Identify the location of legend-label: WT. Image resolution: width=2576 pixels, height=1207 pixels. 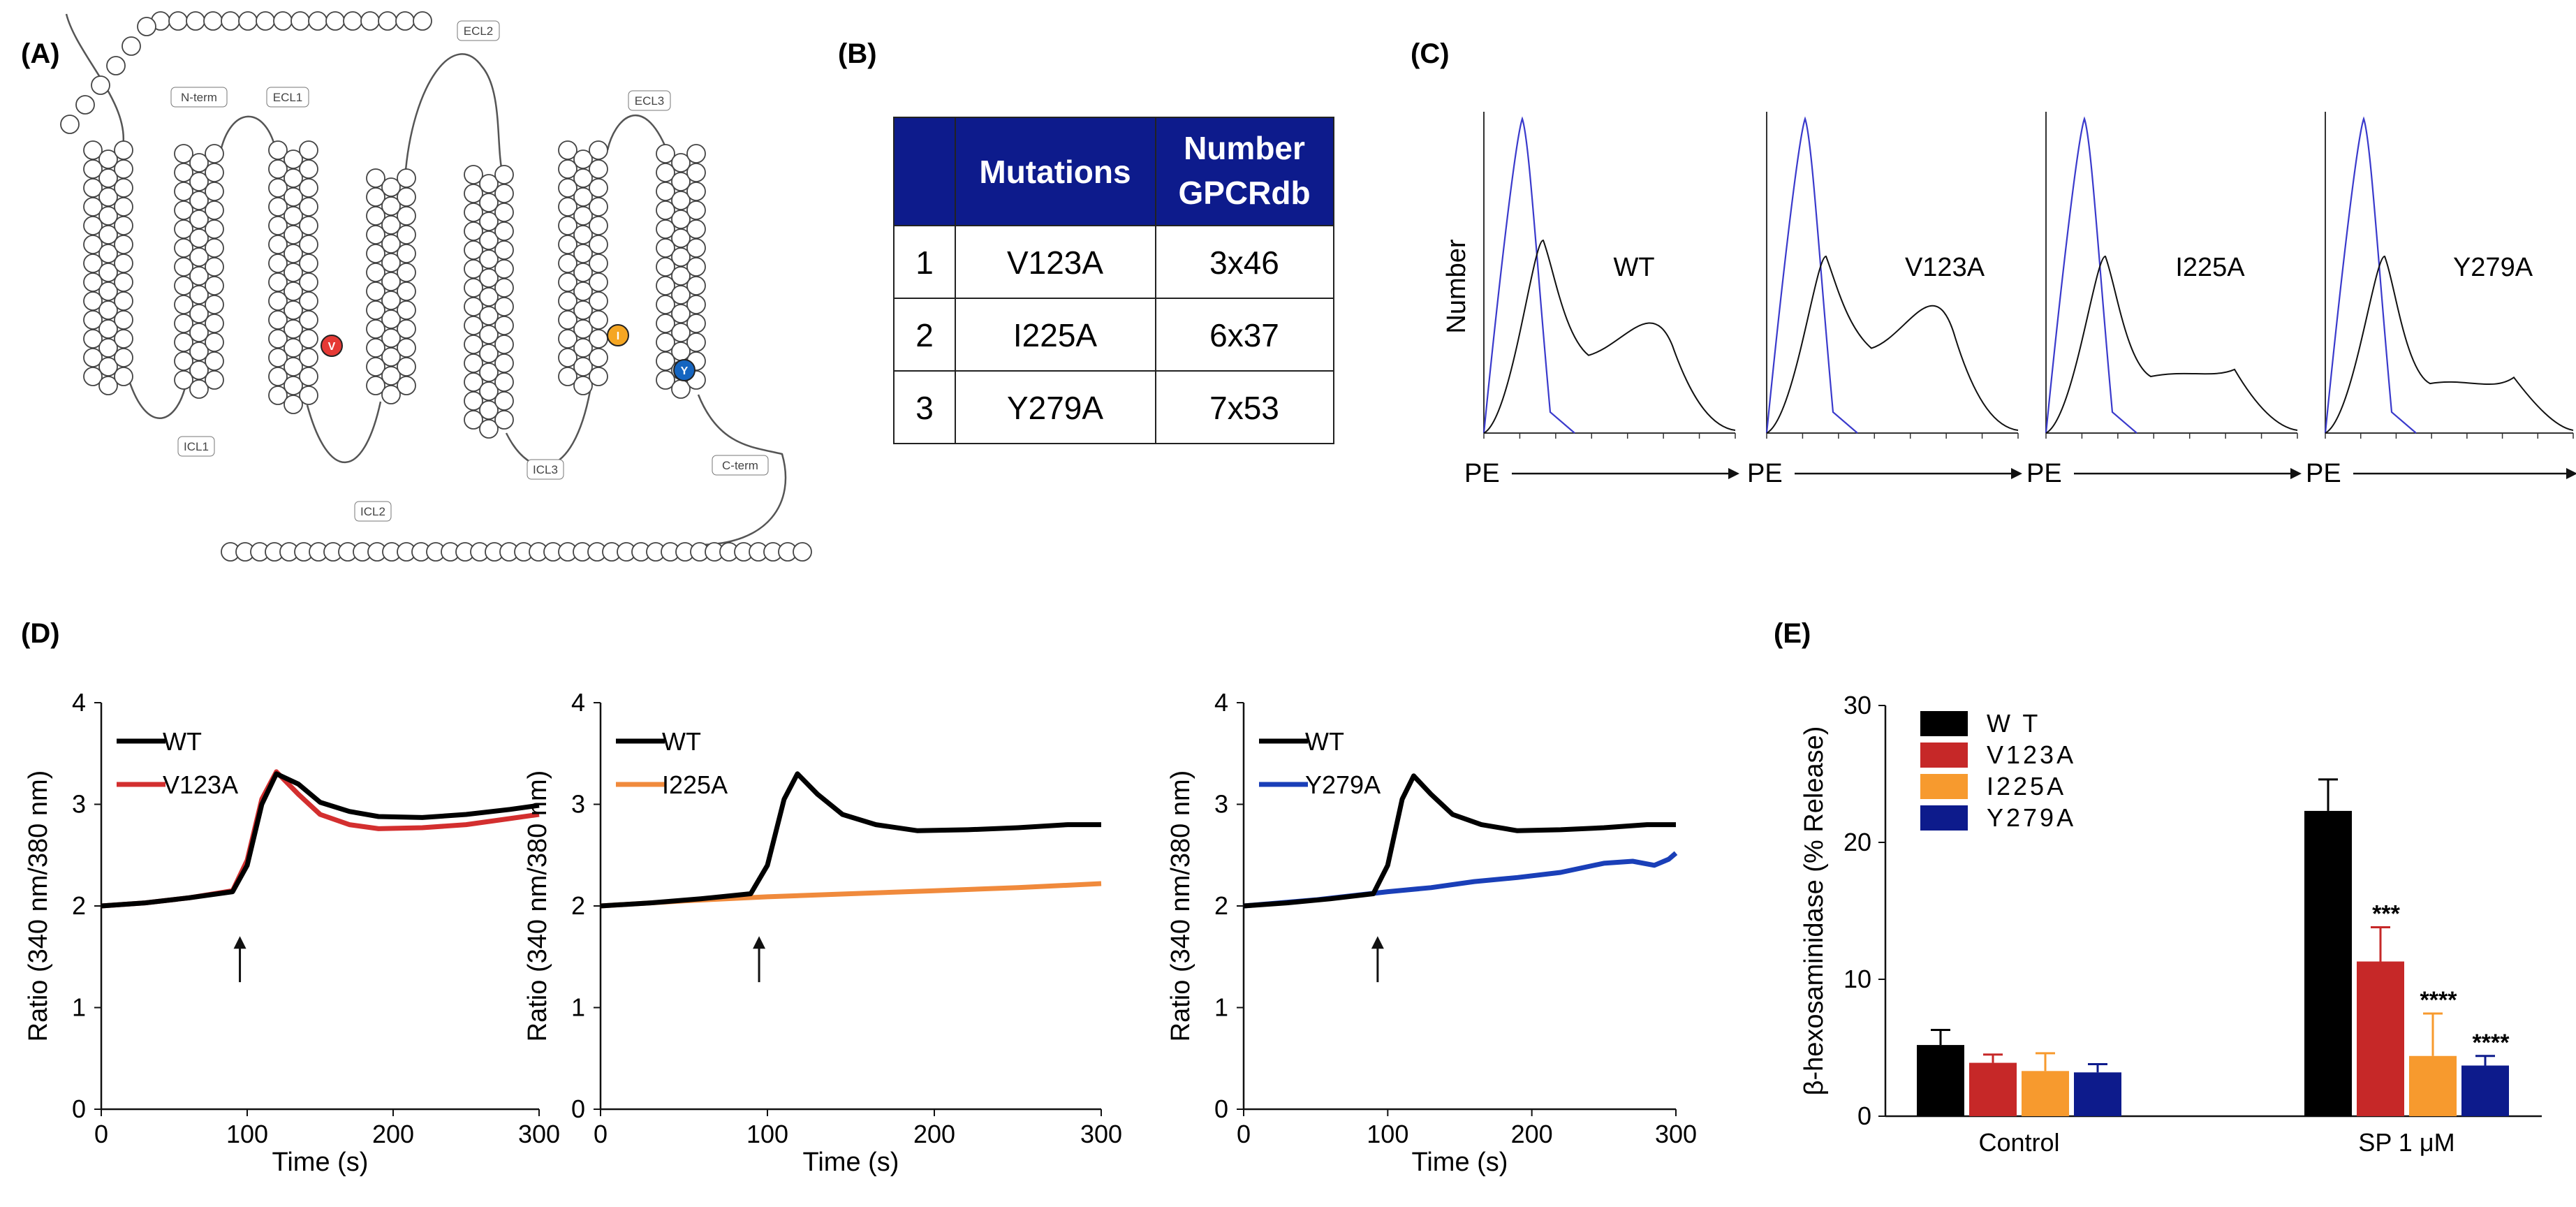
(1324, 741).